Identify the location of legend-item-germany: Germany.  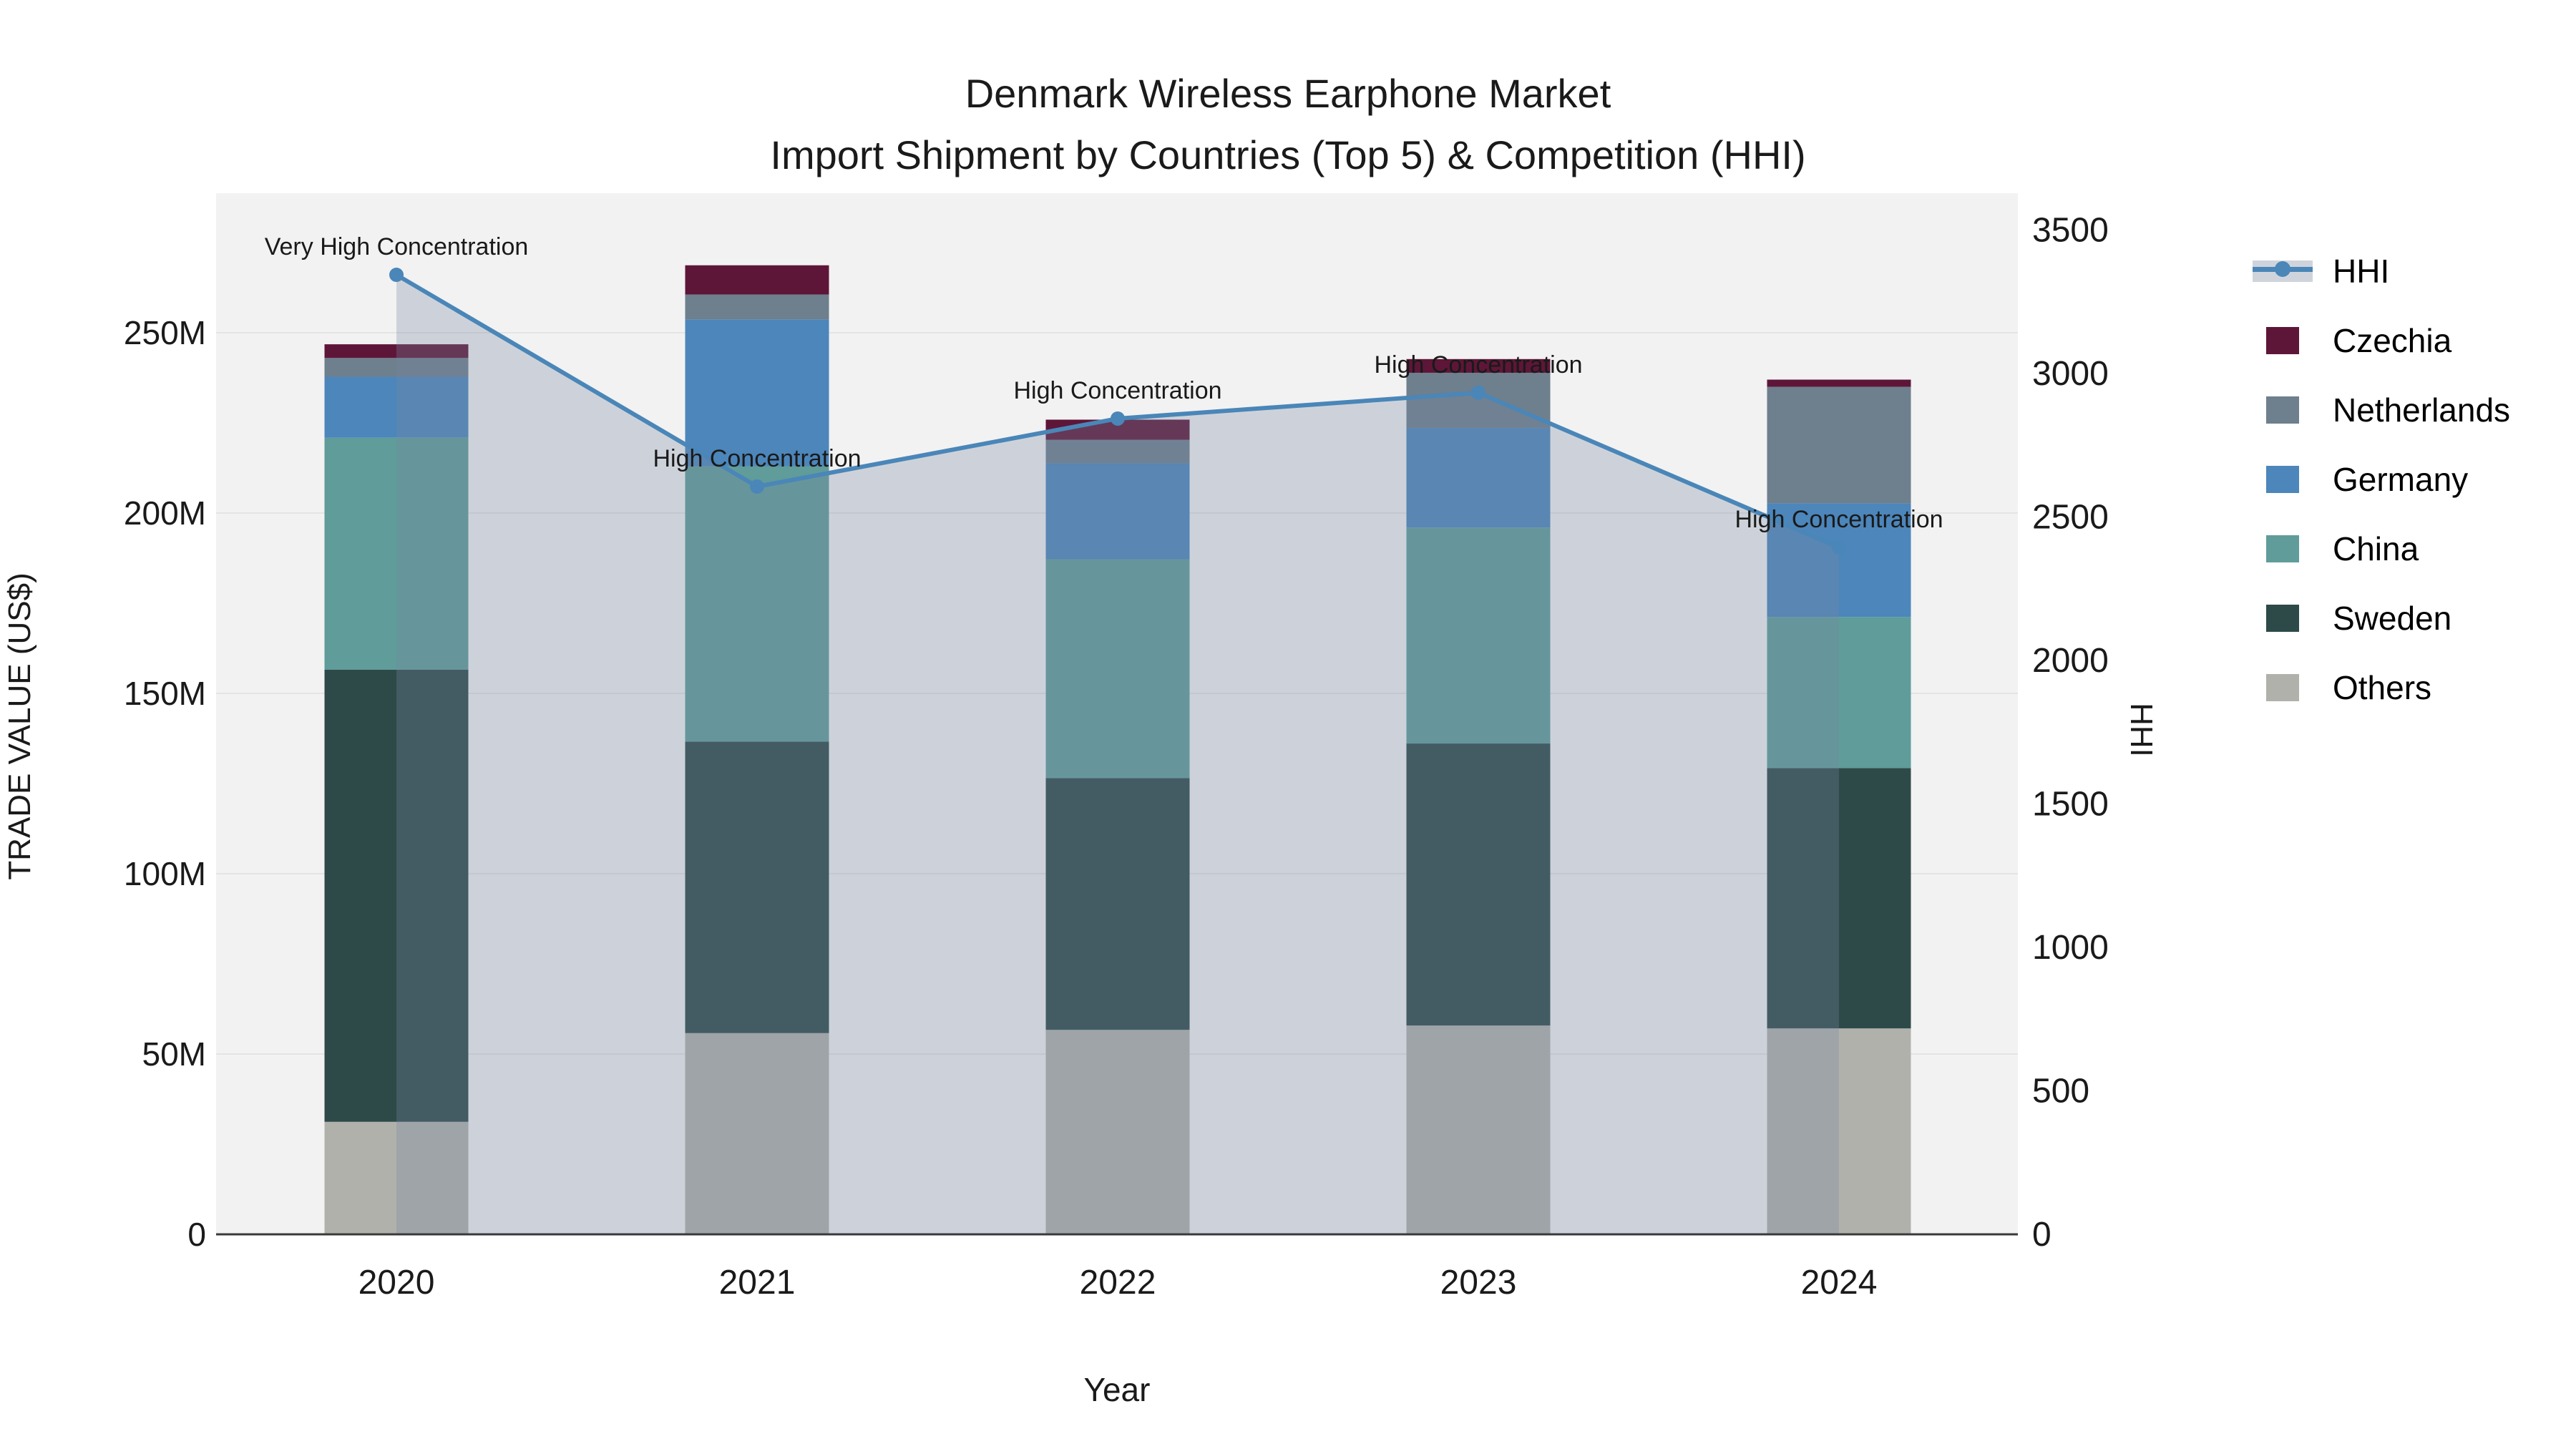
(2381, 479).